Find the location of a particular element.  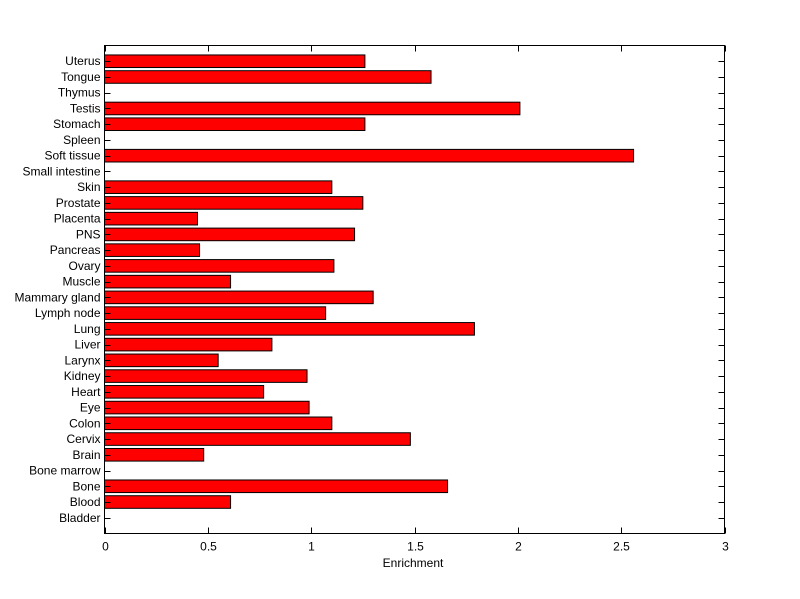

bar-cervix is located at coordinates (257, 439).